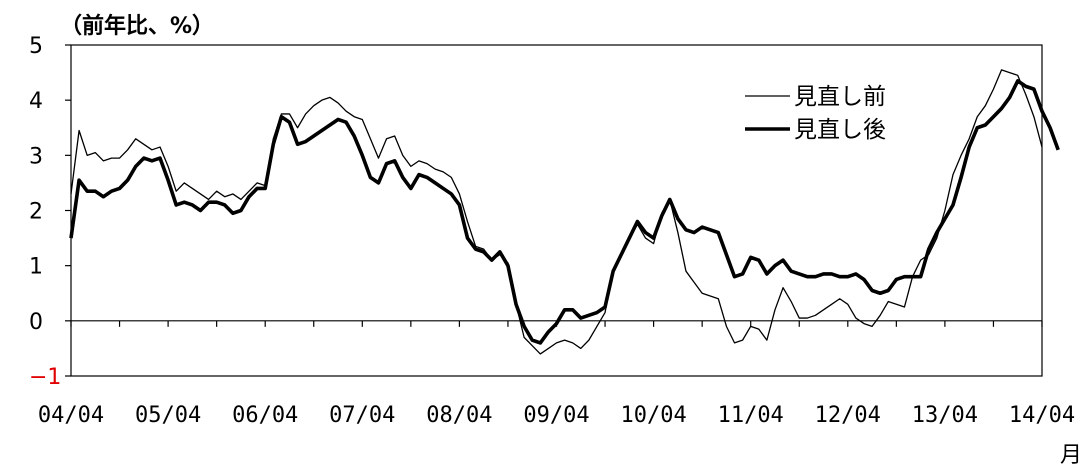 The image size is (1086, 466). I want to click on x-tick-label: 08/04, so click(459, 415).